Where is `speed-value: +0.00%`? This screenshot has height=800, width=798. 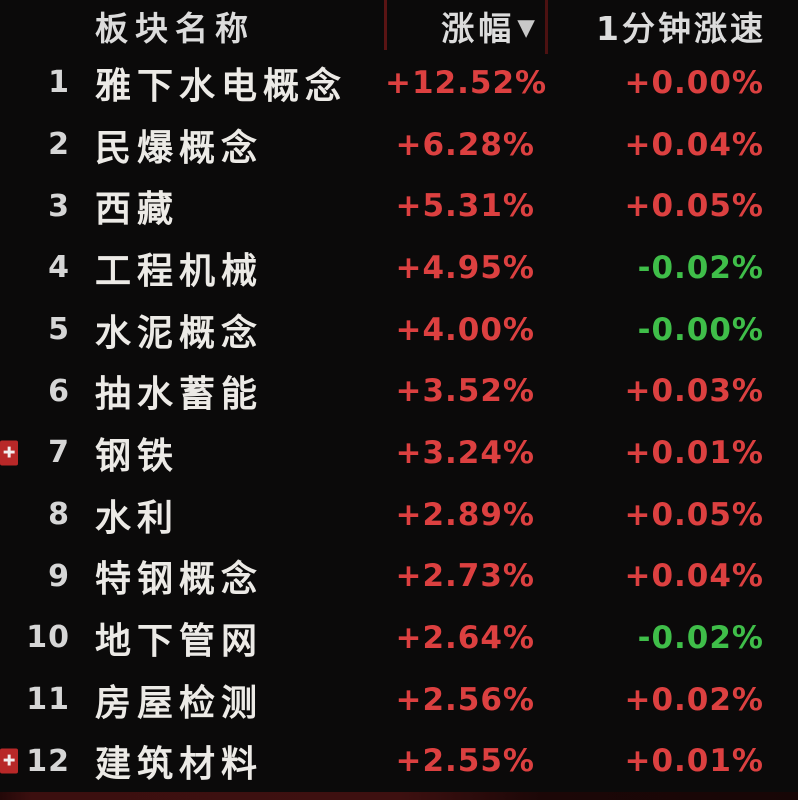
speed-value: +0.00% is located at coordinates (694, 82).